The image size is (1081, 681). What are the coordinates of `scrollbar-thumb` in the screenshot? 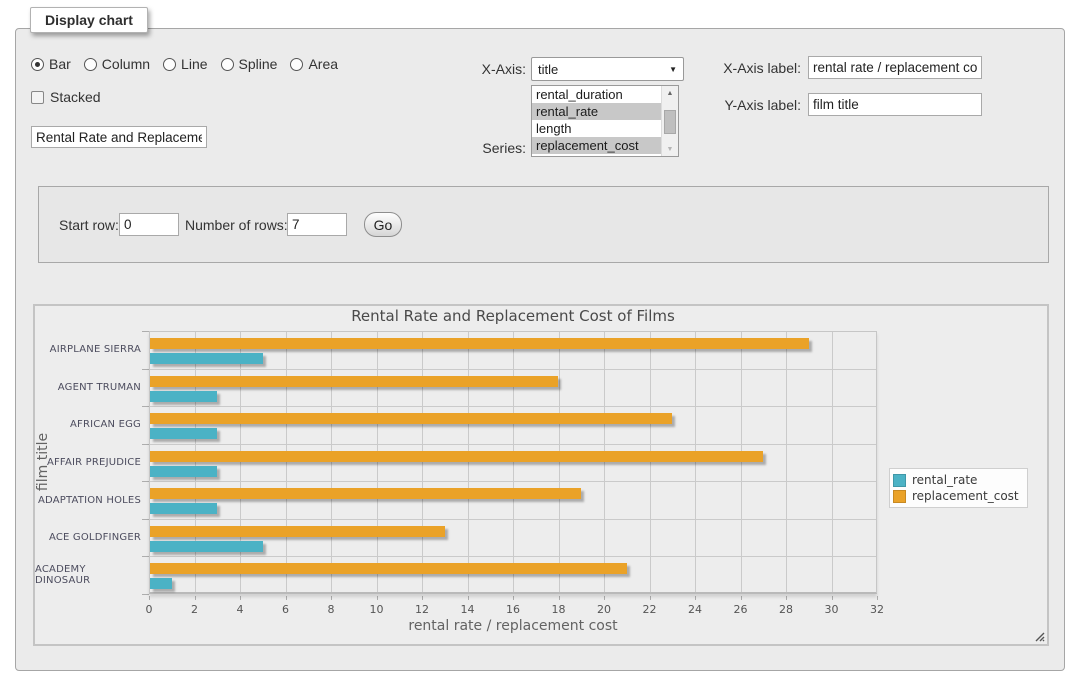 It's located at (670, 122).